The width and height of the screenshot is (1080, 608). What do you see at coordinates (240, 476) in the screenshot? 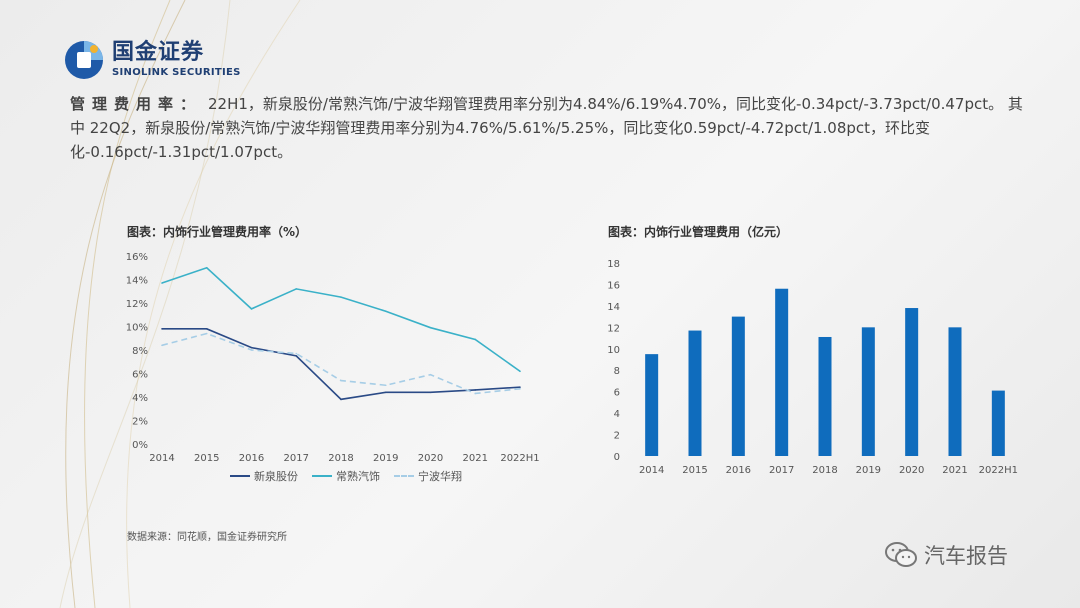
I see `legend-swatch-xinquan` at bounding box center [240, 476].